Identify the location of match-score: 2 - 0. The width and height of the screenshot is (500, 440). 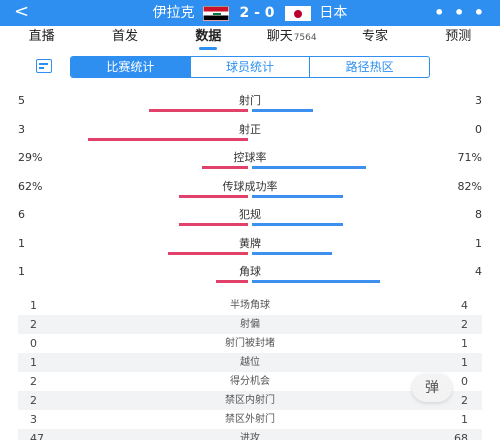
(257, 13).